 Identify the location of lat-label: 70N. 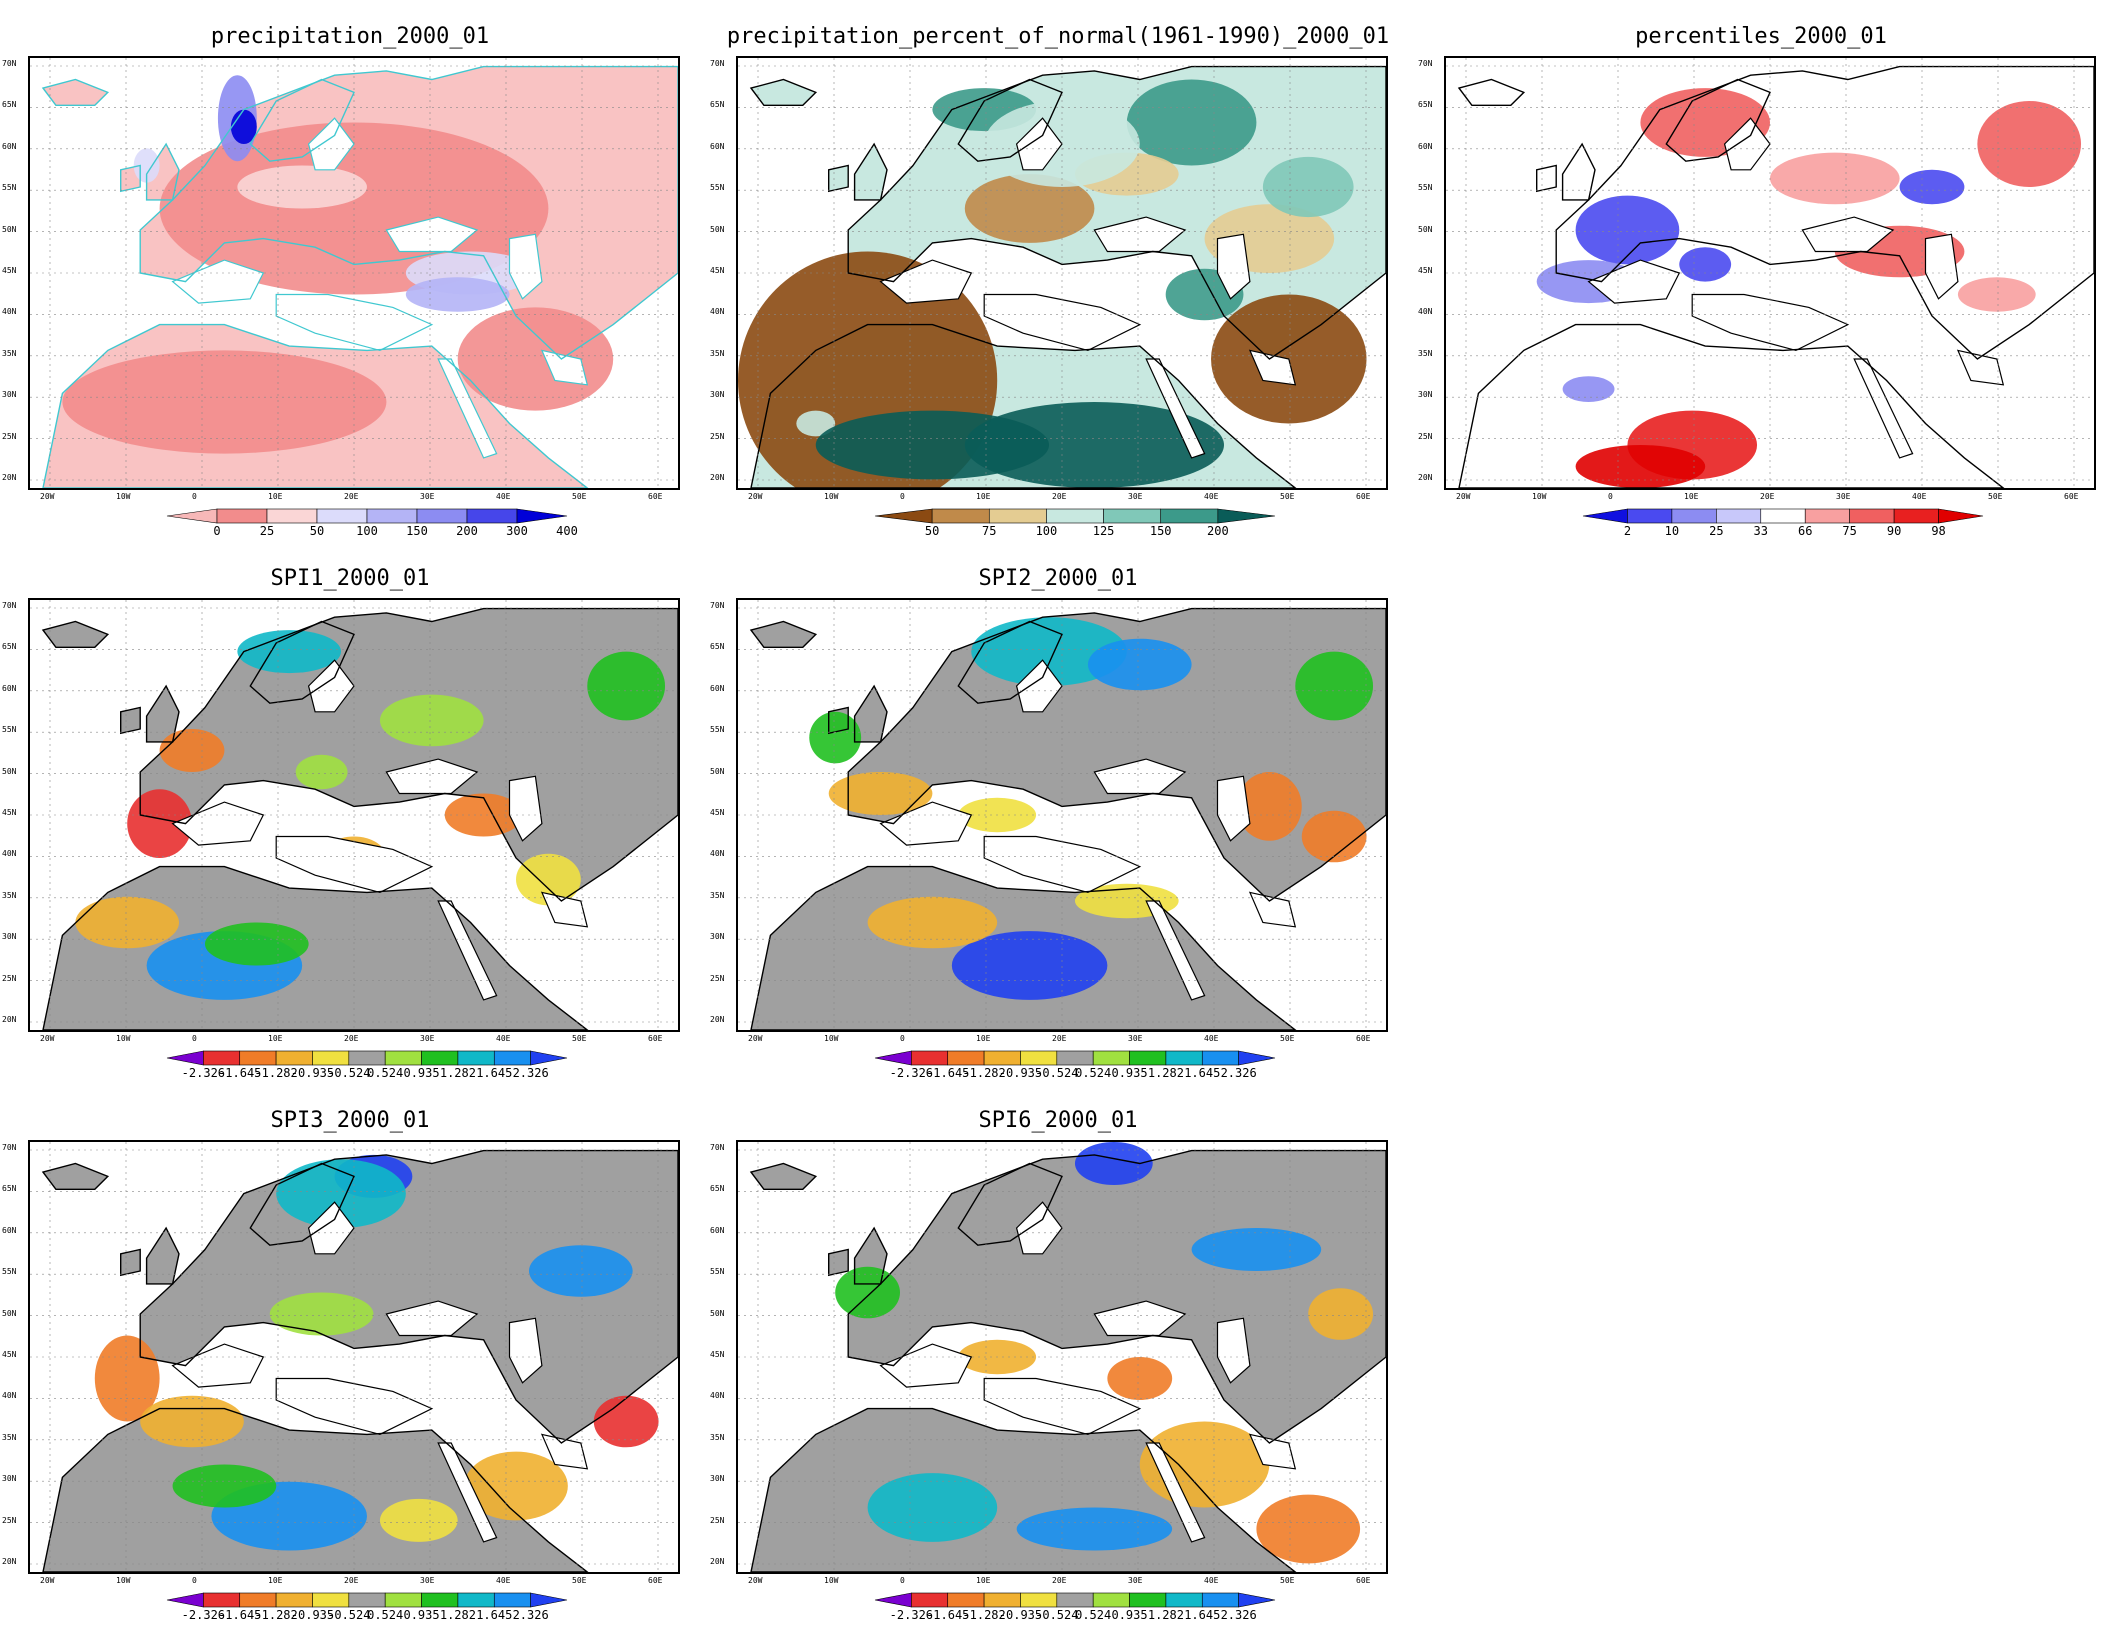
(9, 605).